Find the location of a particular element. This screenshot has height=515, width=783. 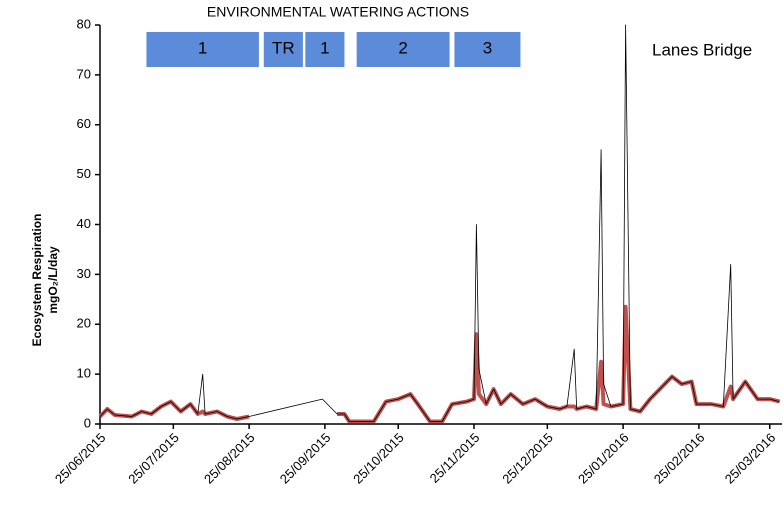

y-tick-label: 0 is located at coordinates (87, 422).